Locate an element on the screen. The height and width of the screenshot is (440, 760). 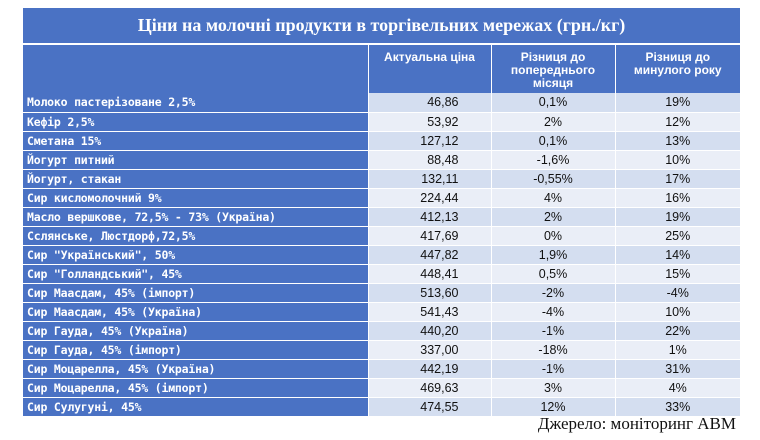
table-row: Йогурт питний 88,48 -1,6% 10% is located at coordinates (381, 160).